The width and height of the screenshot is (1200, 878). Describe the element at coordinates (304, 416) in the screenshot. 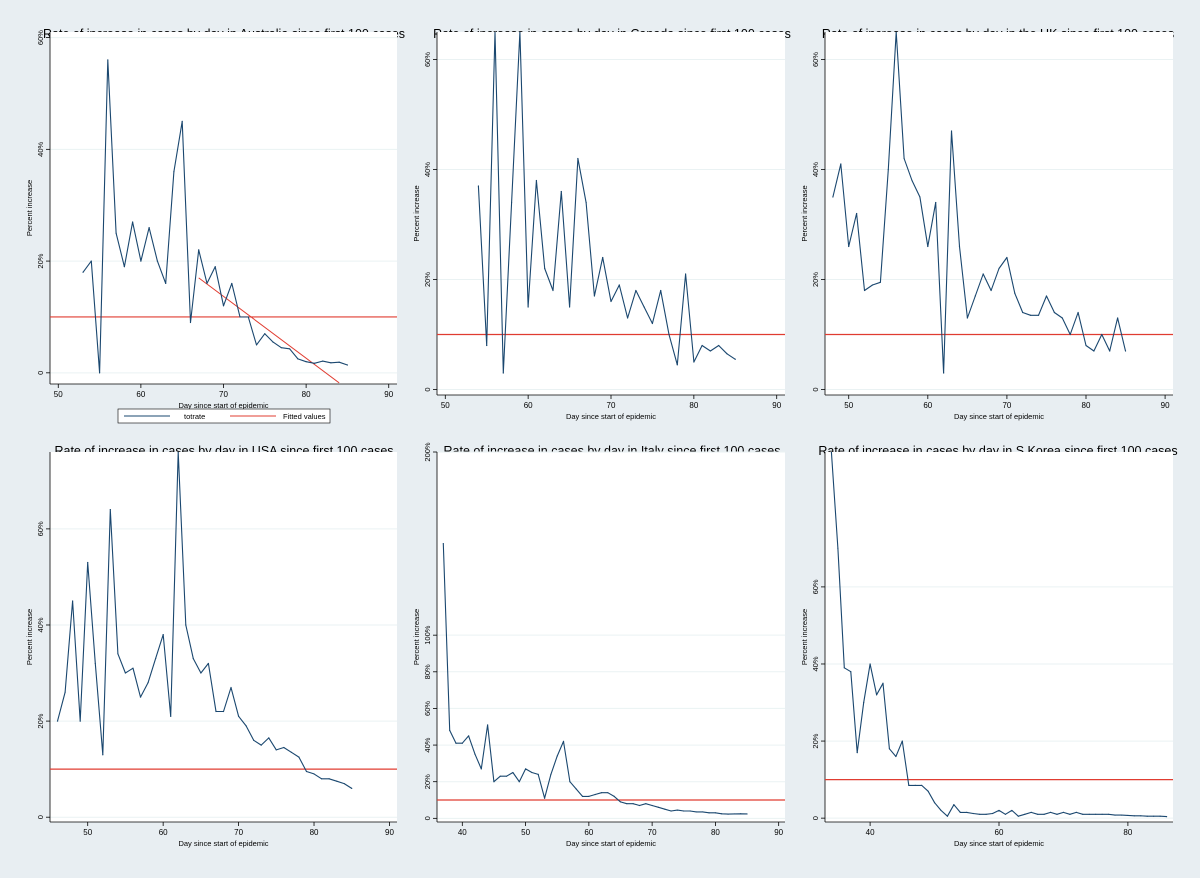

I see `legend-label-fitted: Fitted values` at that location.